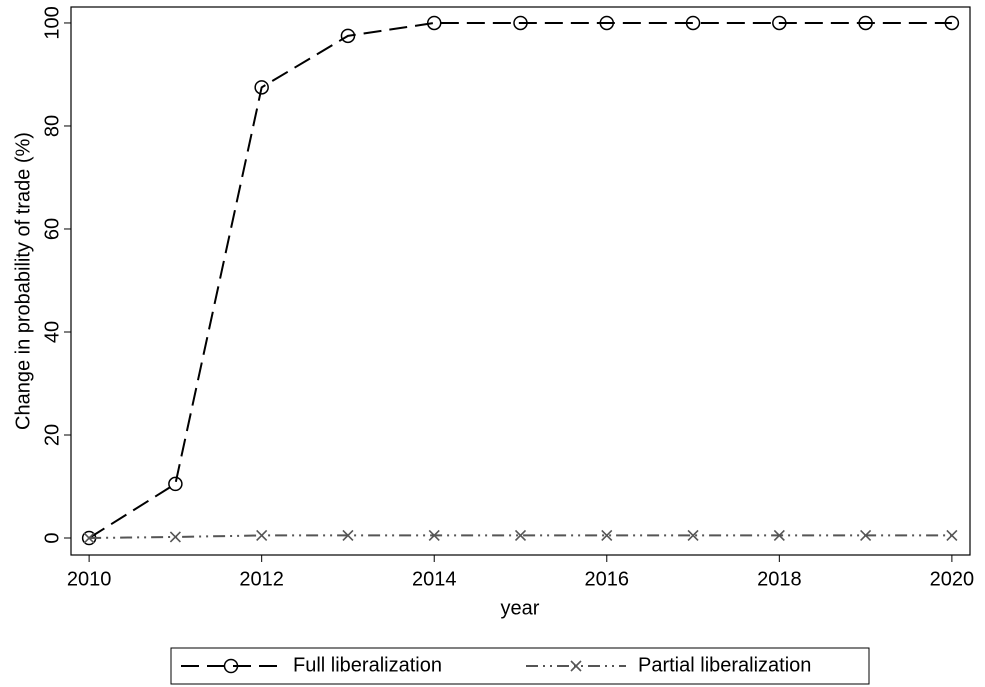  Describe the element at coordinates (261, 579) in the screenshot. I see `x-tick-label: 2012` at that location.